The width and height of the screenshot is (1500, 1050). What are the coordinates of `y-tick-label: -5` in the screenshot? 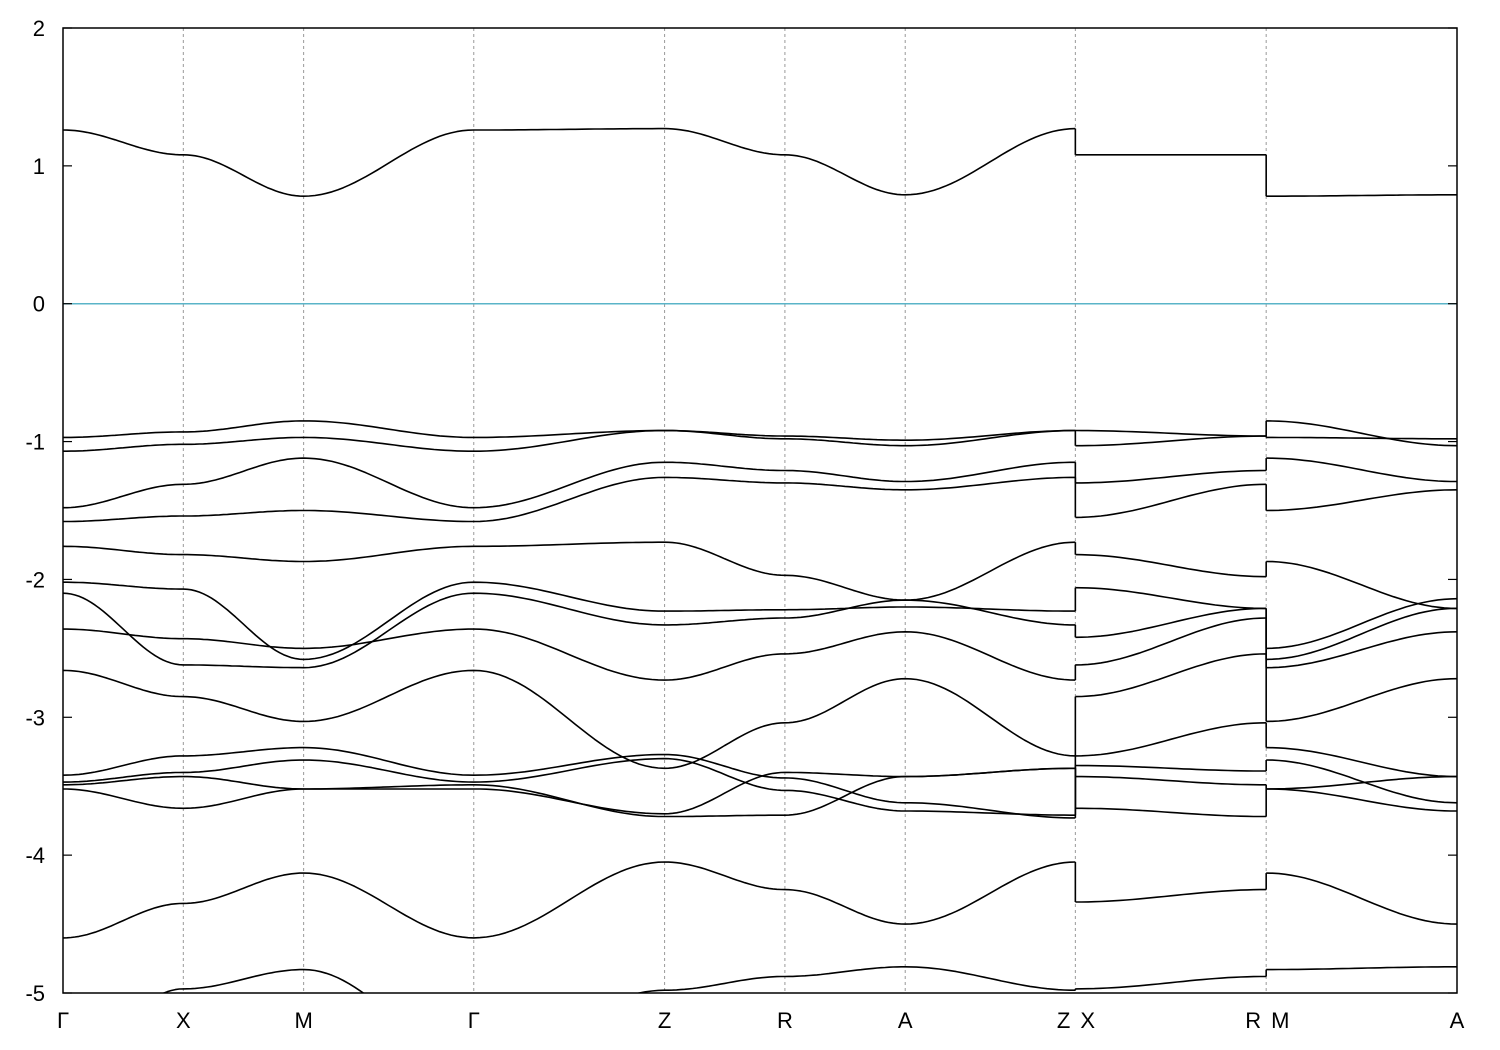 It's located at (35, 993).